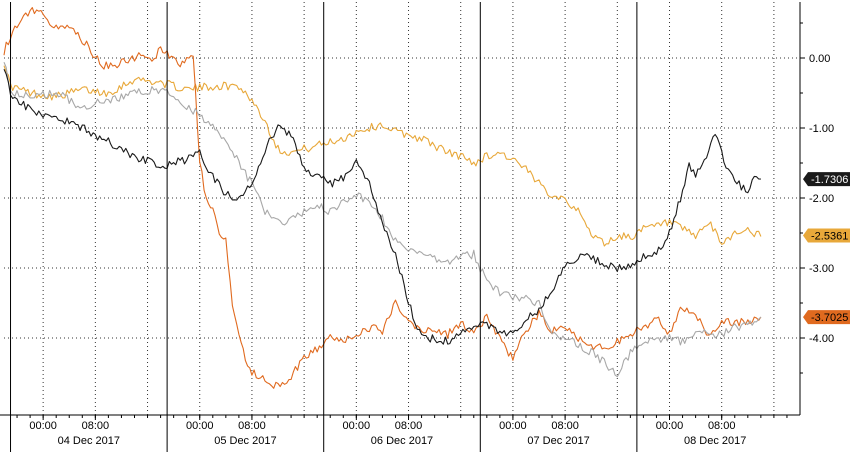 The image size is (850, 457). What do you see at coordinates (821, 129) in the screenshot?
I see `y-tick-label: -1.00` at bounding box center [821, 129].